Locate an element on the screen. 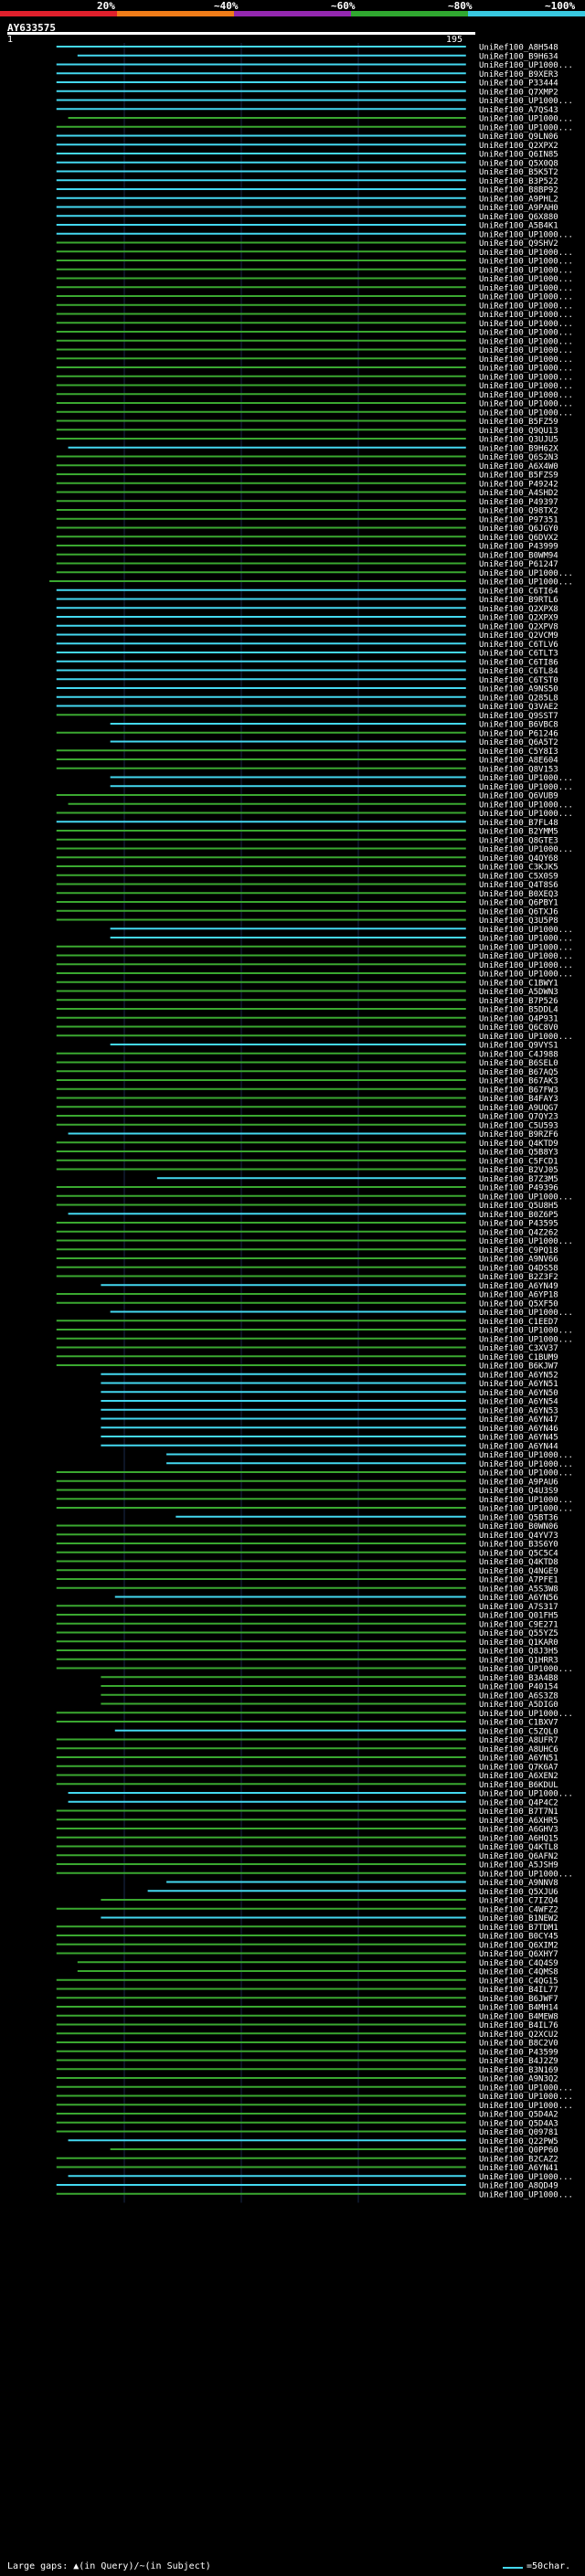  hit-row: UniRef100_Q6C8V0 is located at coordinates (307, 1028).